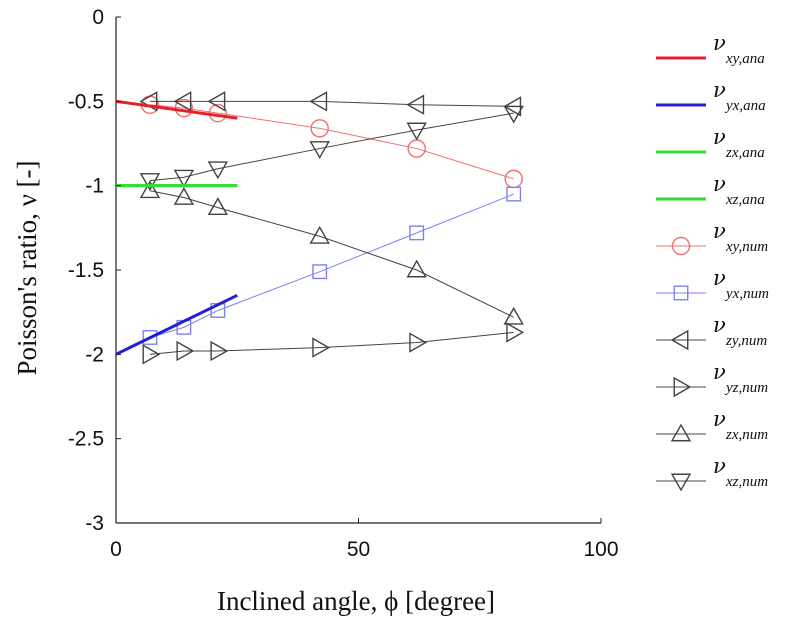  Describe the element at coordinates (746, 388) in the screenshot. I see `legend-label: yz,num` at that location.